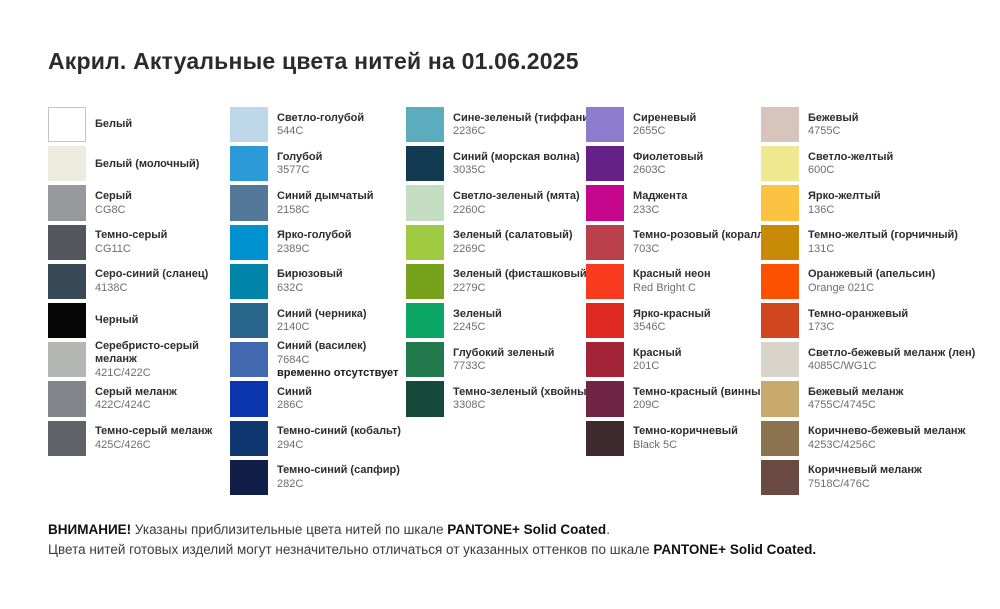 Image resolution: width=1000 pixels, height=609 pixels. Describe the element at coordinates (496, 360) in the screenshot. I see `color-row: Глубокий зеленый 7733C` at that location.